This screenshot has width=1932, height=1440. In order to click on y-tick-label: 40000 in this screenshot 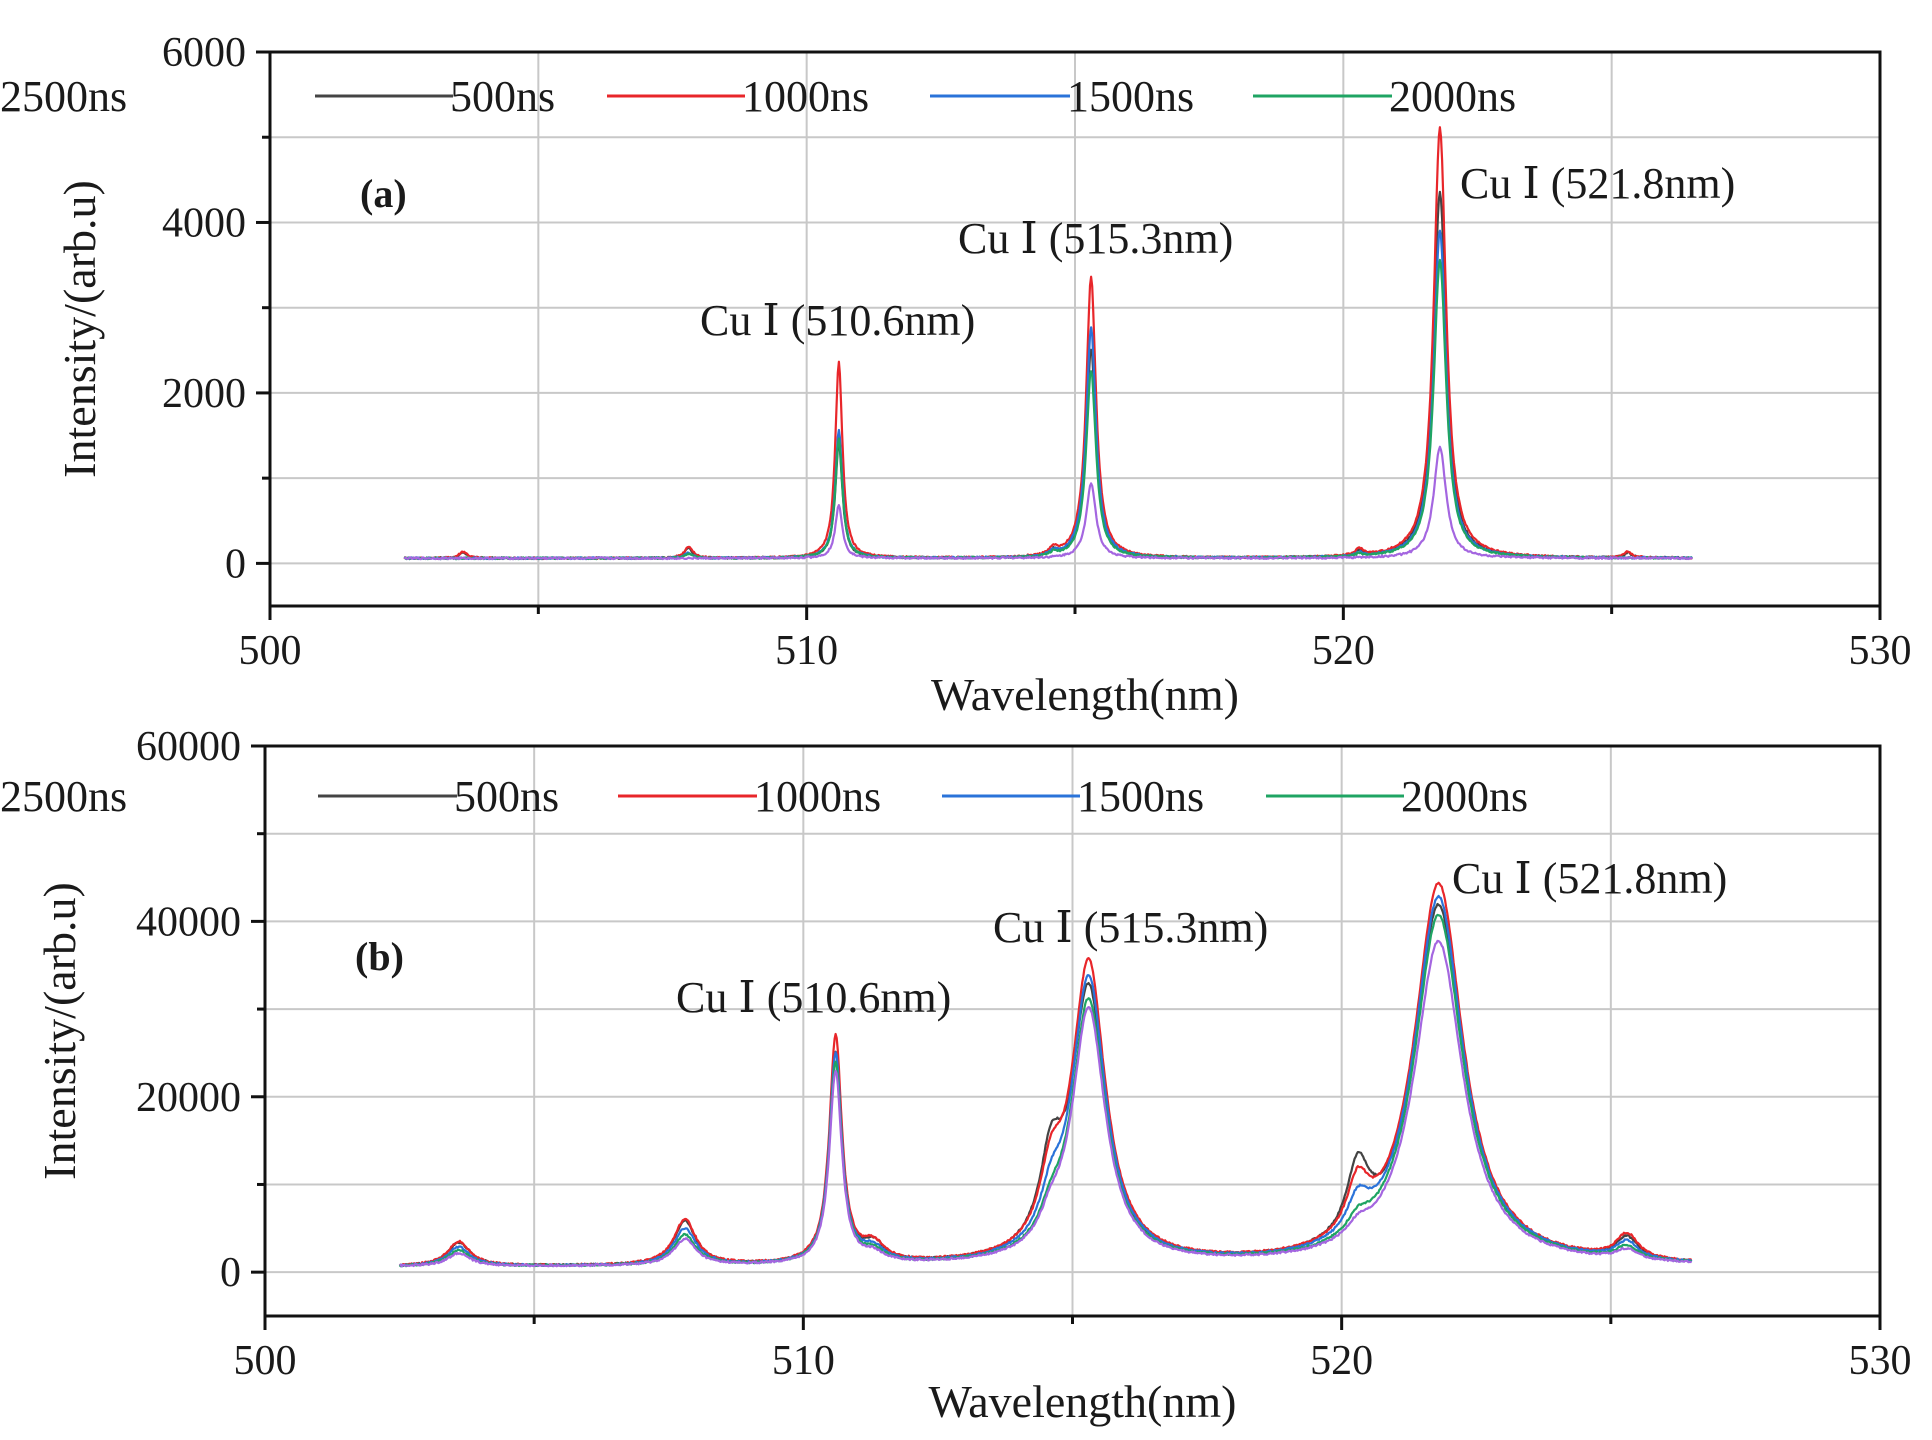, I will do `click(188, 922)`.